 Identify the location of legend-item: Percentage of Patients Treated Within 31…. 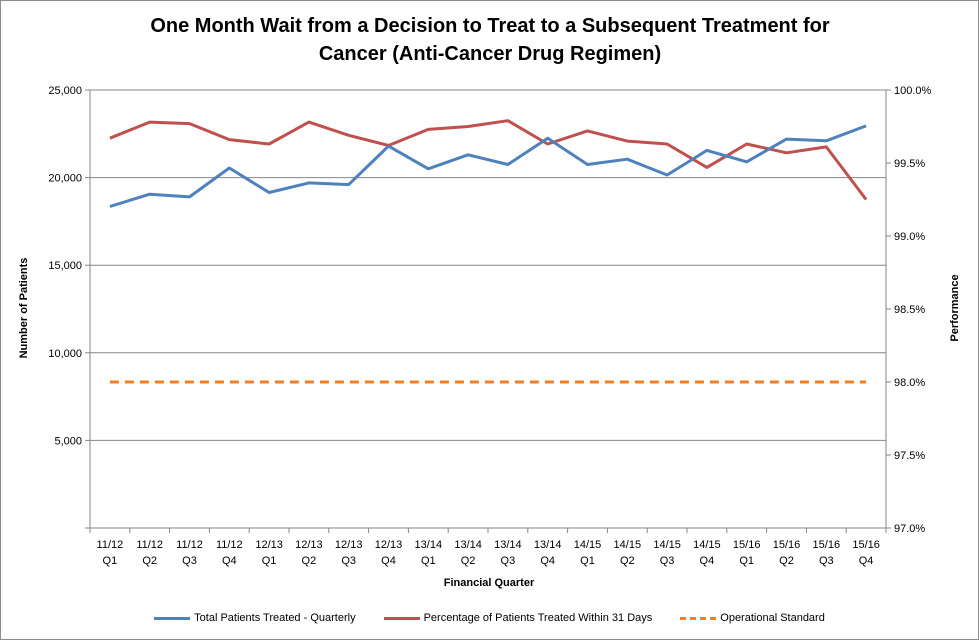
(518, 618).